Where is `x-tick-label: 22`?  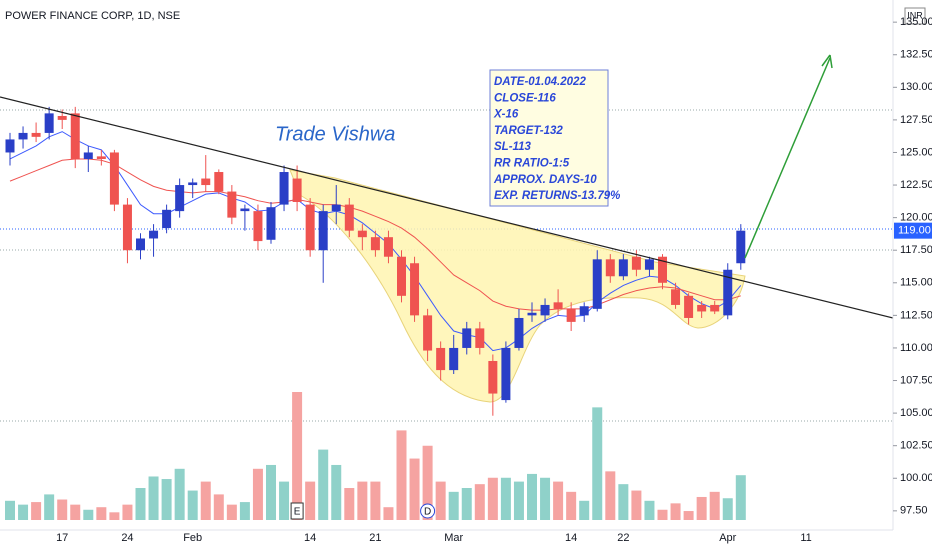
x-tick-label: 22 is located at coordinates (623, 538).